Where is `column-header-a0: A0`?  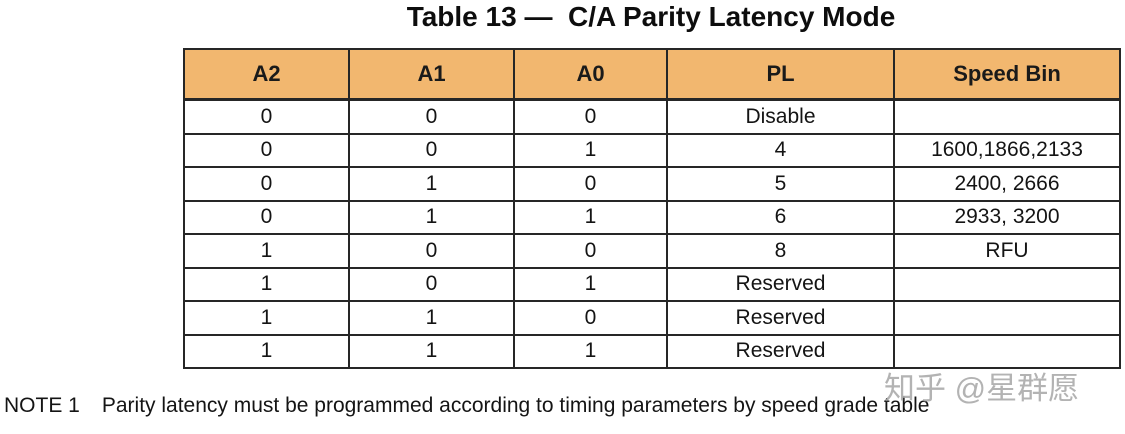 column-header-a0: A0 is located at coordinates (590, 74).